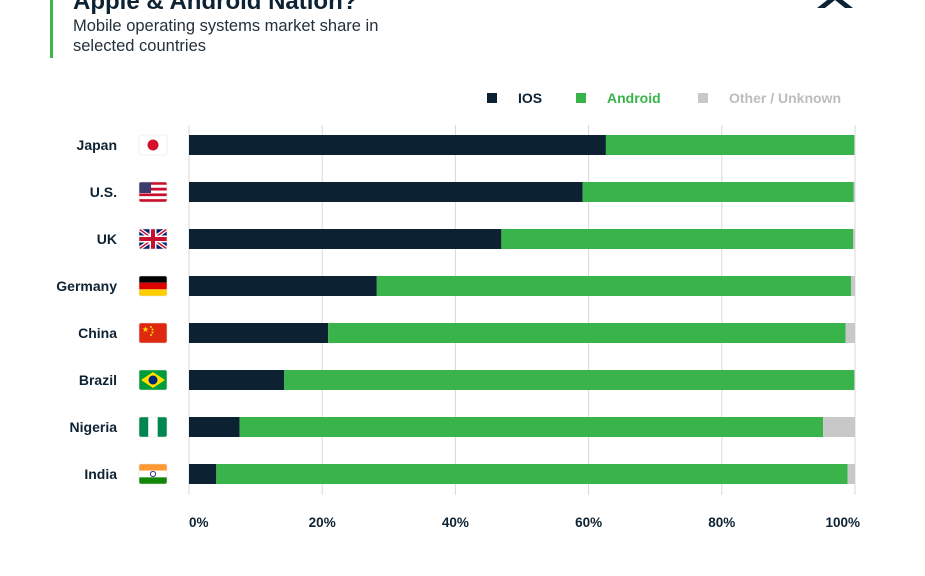 The height and width of the screenshot is (576, 925). What do you see at coordinates (100, 474) in the screenshot?
I see `category-label: India` at bounding box center [100, 474].